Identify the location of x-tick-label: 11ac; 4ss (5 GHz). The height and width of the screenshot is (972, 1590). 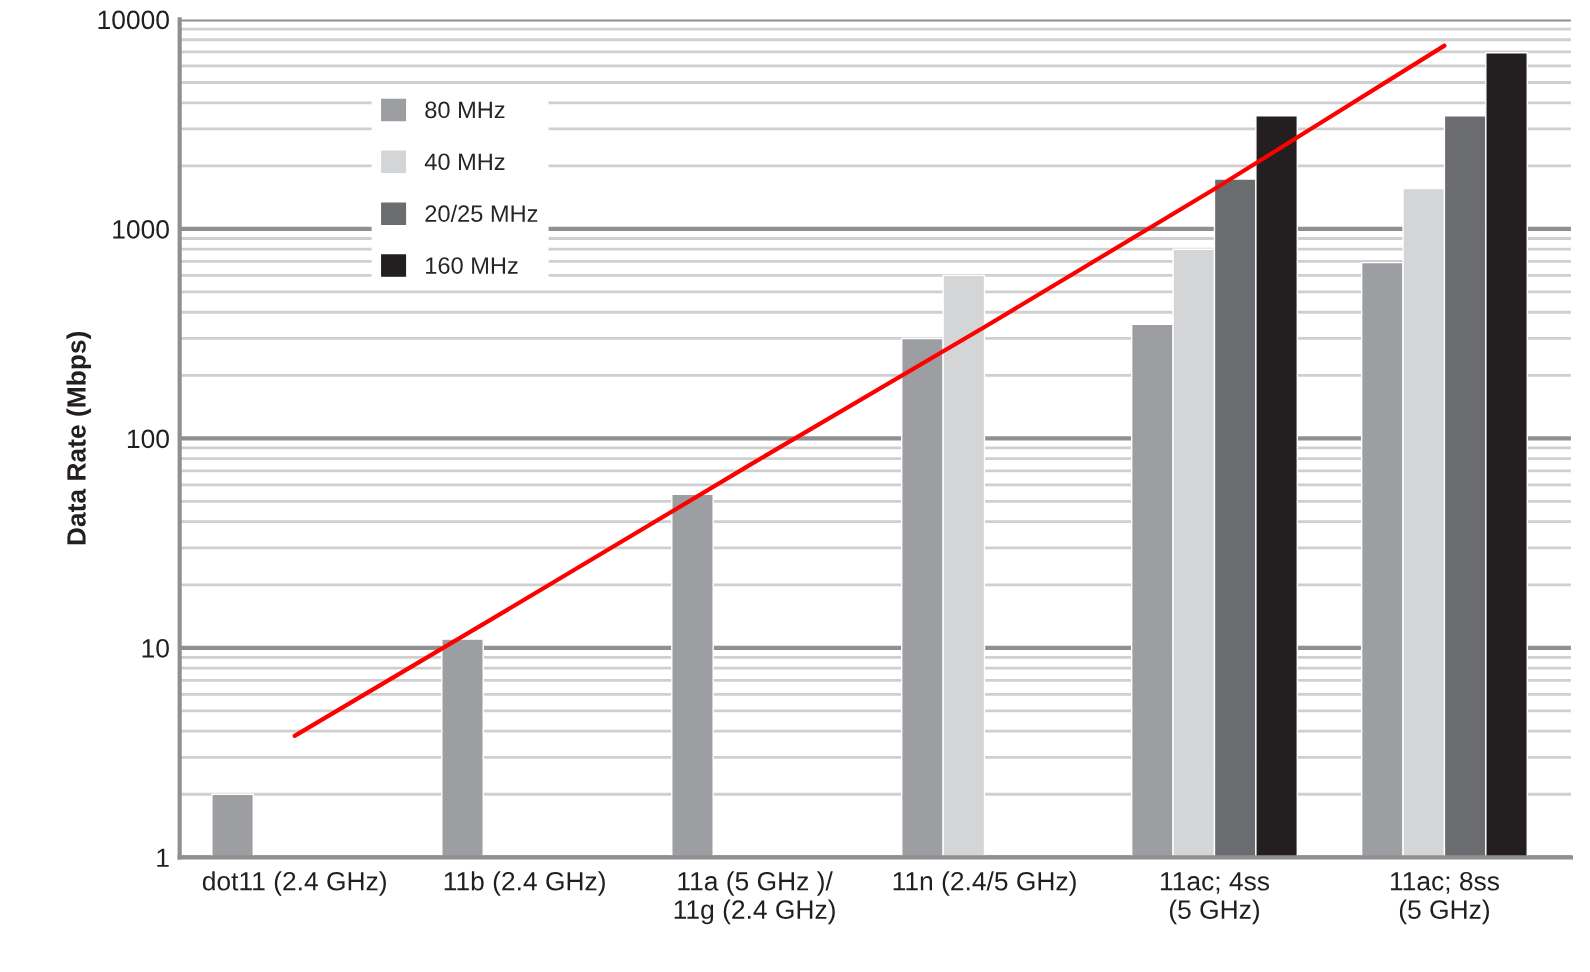
(1215, 898).